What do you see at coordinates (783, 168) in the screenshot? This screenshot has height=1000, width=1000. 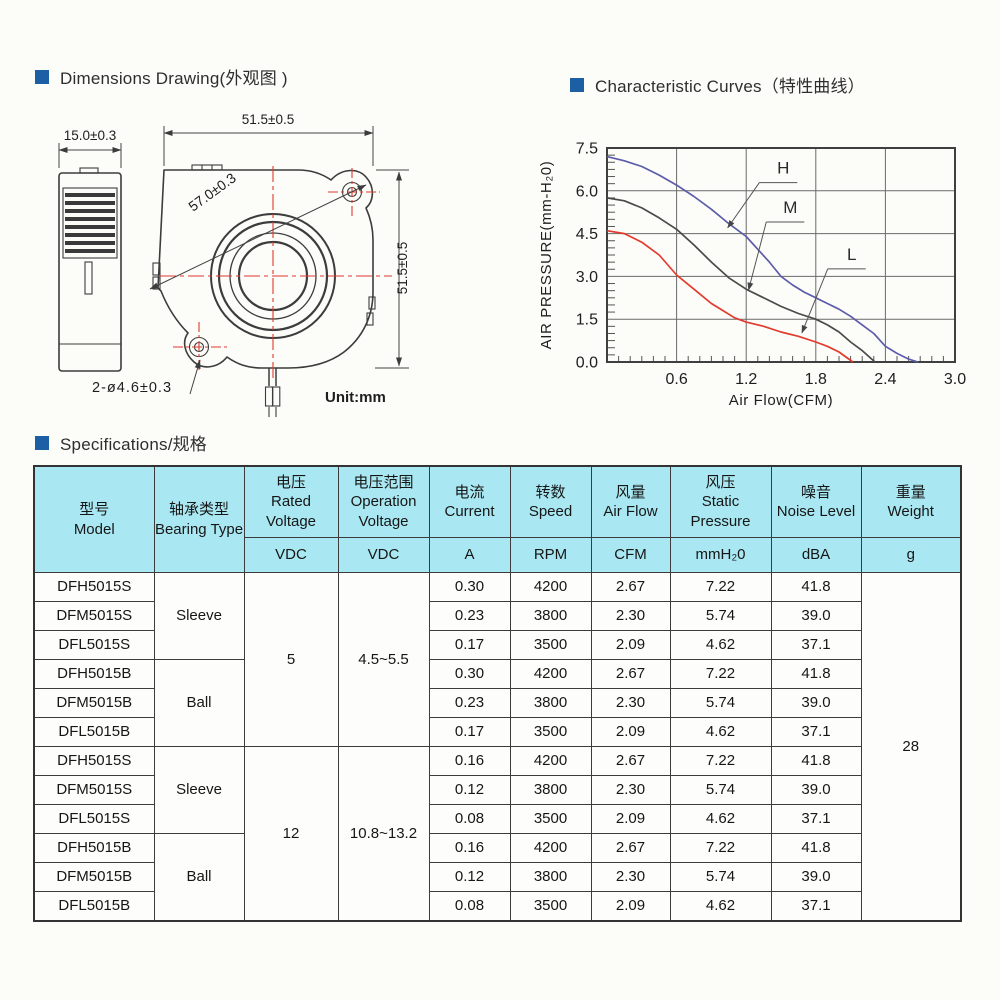 I see `curve-label-H: H` at bounding box center [783, 168].